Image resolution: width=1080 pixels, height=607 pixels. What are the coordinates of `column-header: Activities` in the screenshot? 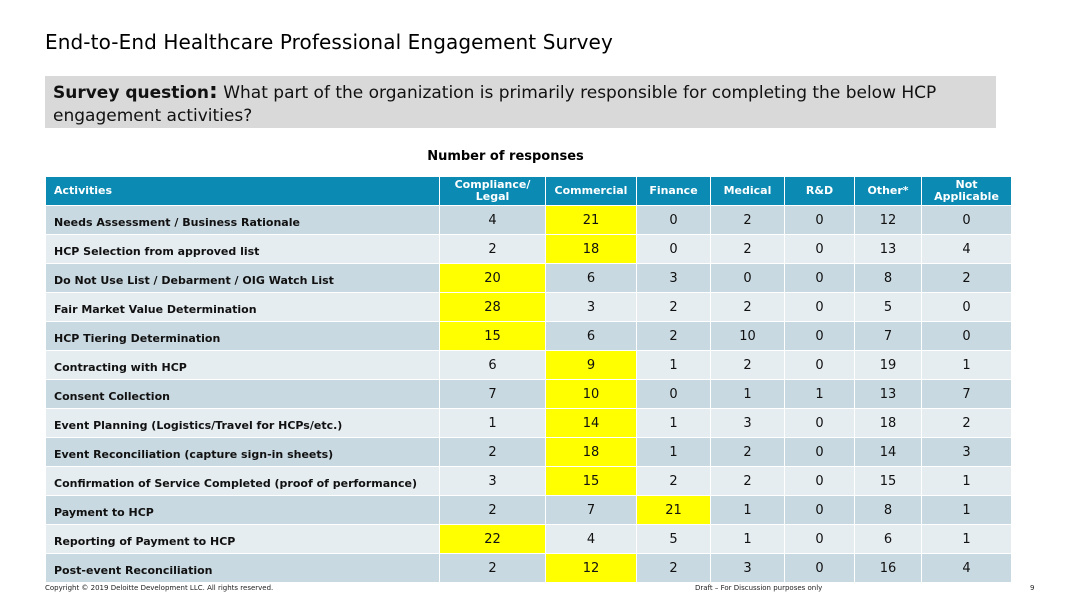 It's located at (242, 191).